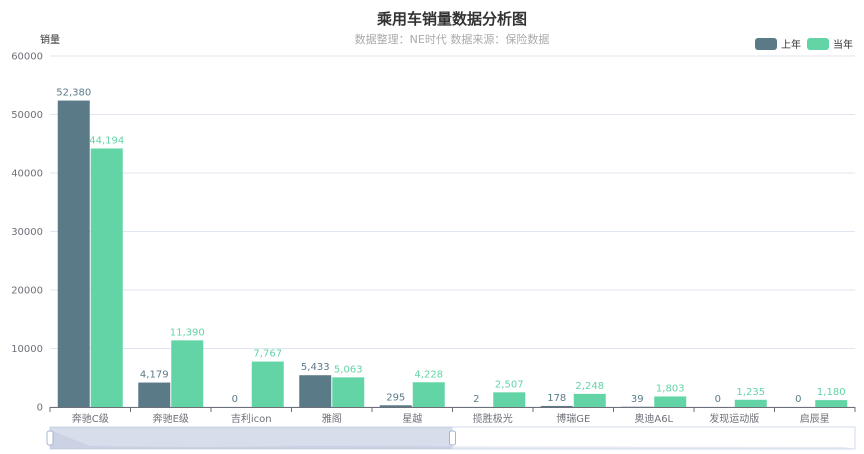 The image size is (864, 454). I want to click on y-tick-label: 30000, so click(27, 232).